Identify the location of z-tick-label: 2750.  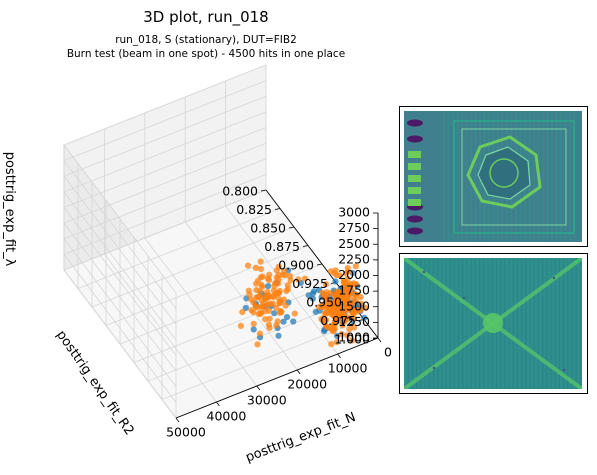
(354, 227).